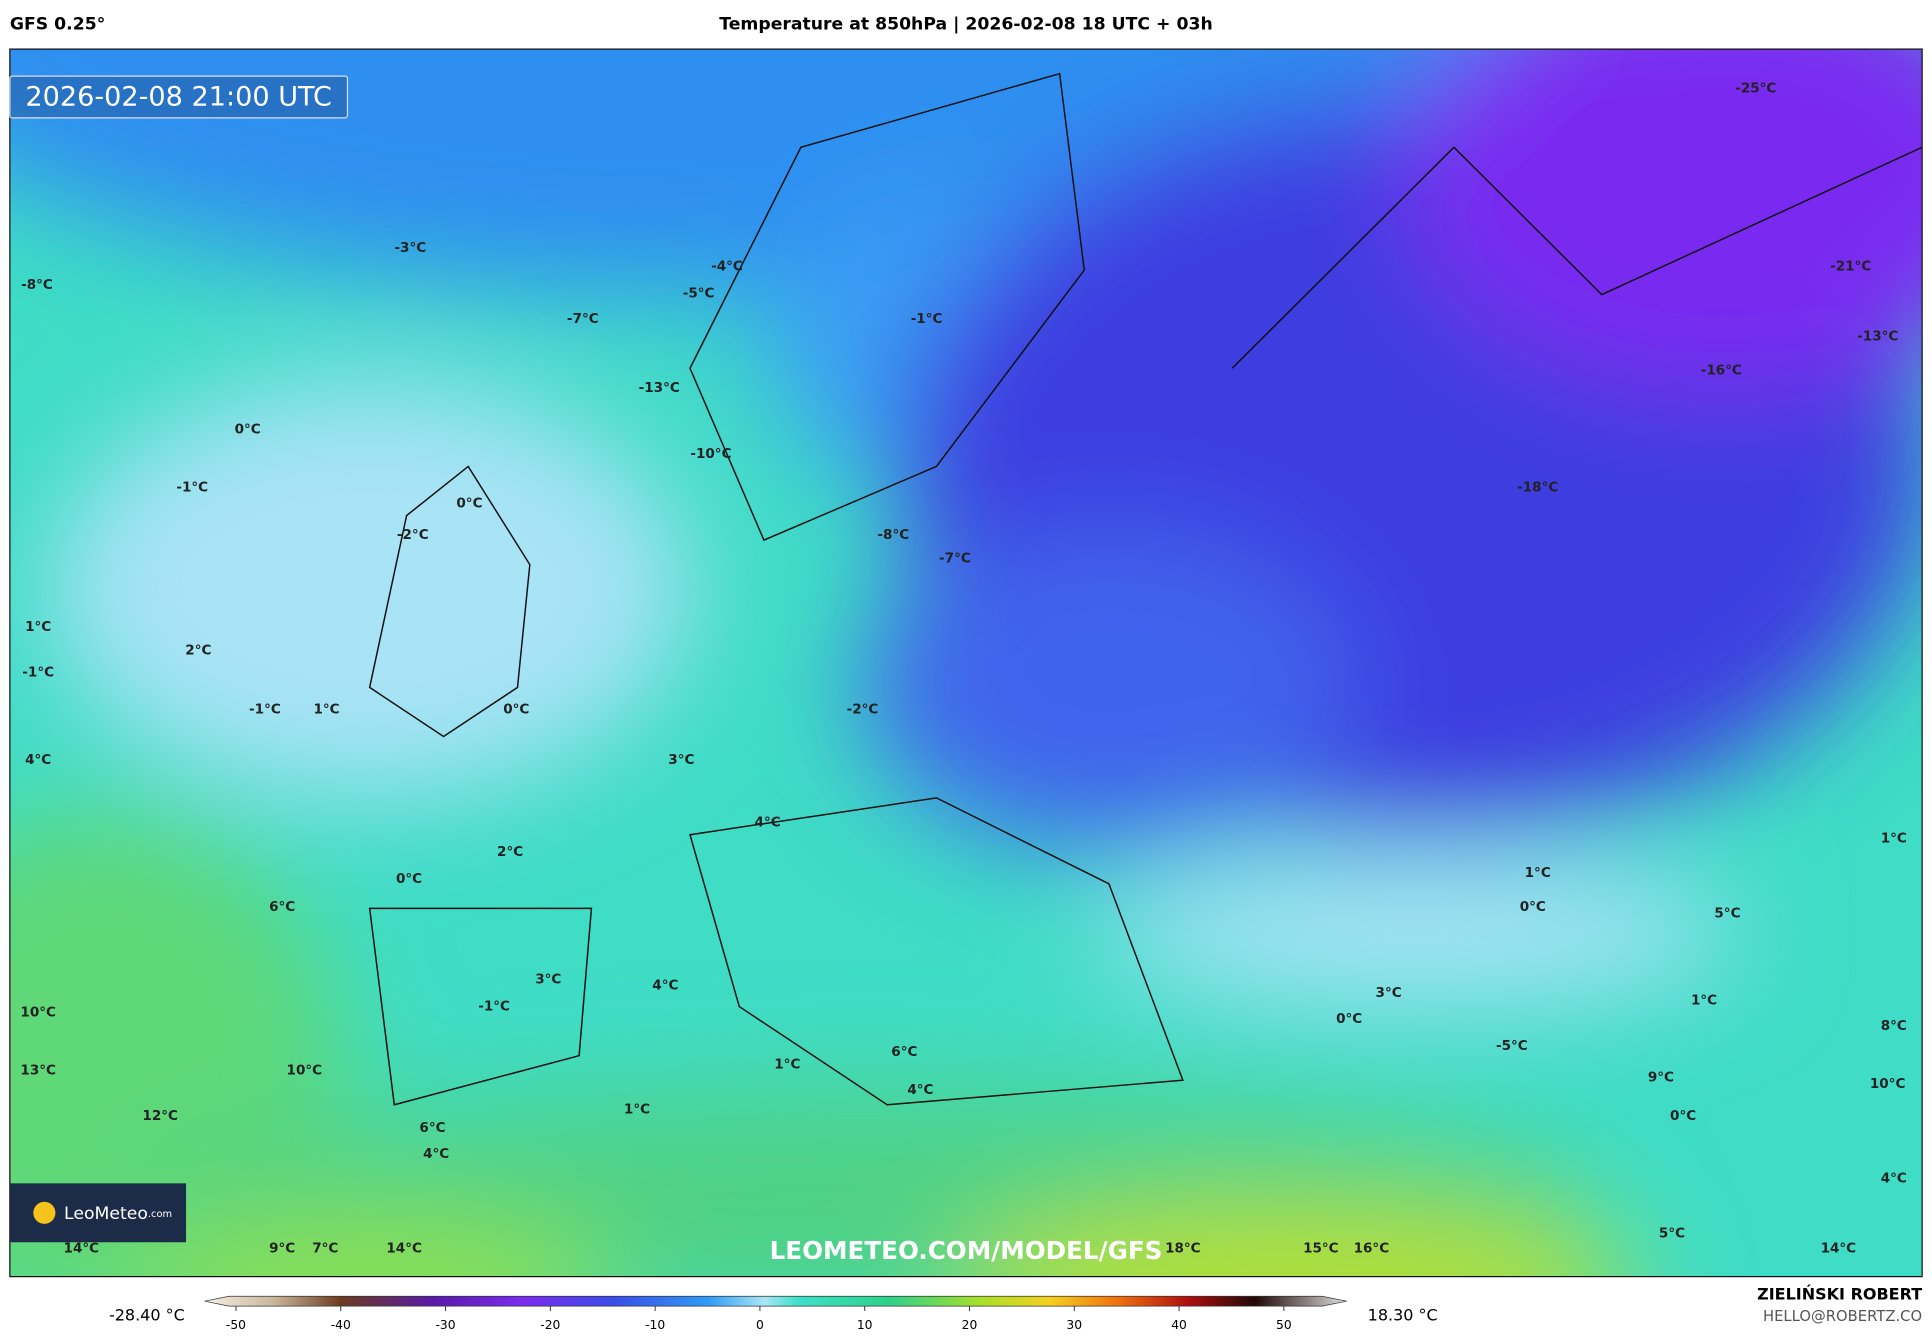  What do you see at coordinates (118, 1214) in the screenshot?
I see `logo-text: LeoMeteo.com` at bounding box center [118, 1214].